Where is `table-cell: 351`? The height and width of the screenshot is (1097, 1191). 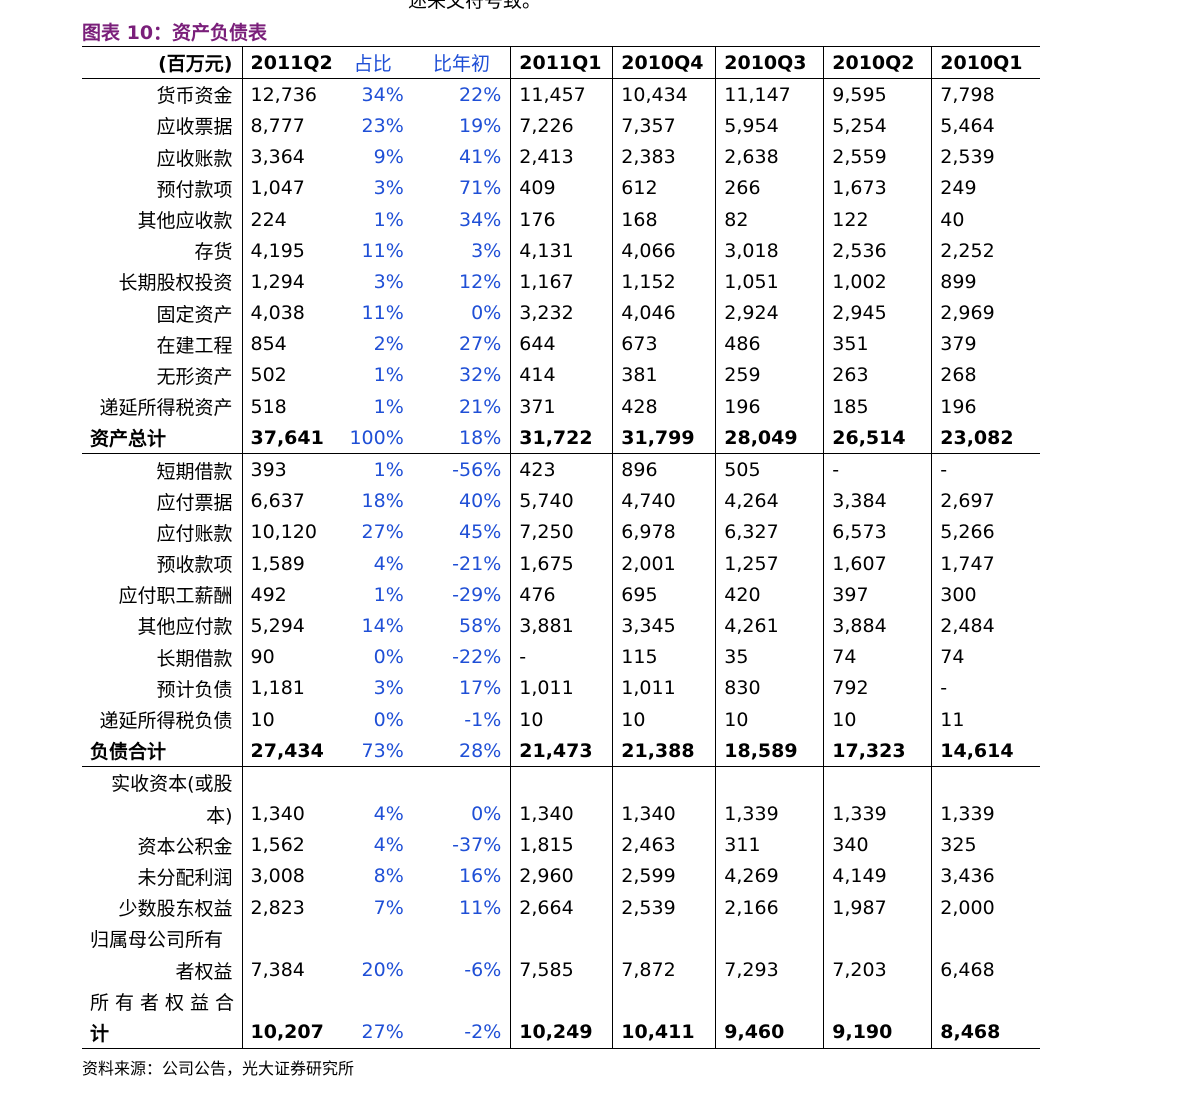 table-cell: 351 is located at coordinates (878, 344).